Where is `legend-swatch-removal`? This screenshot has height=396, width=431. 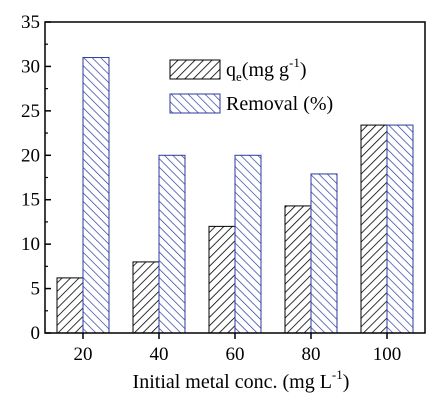 legend-swatch-removal is located at coordinates (195, 103).